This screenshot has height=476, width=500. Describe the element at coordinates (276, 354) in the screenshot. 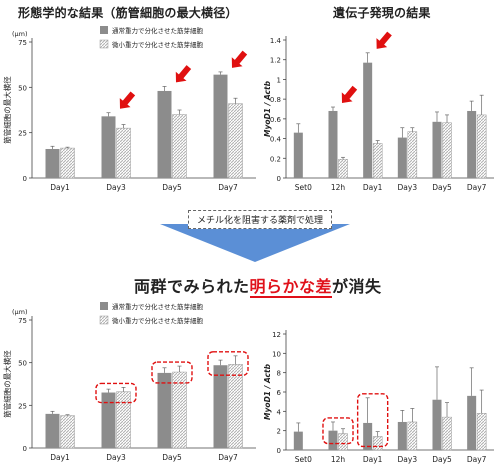

I see `y-tick-label: 10` at that location.